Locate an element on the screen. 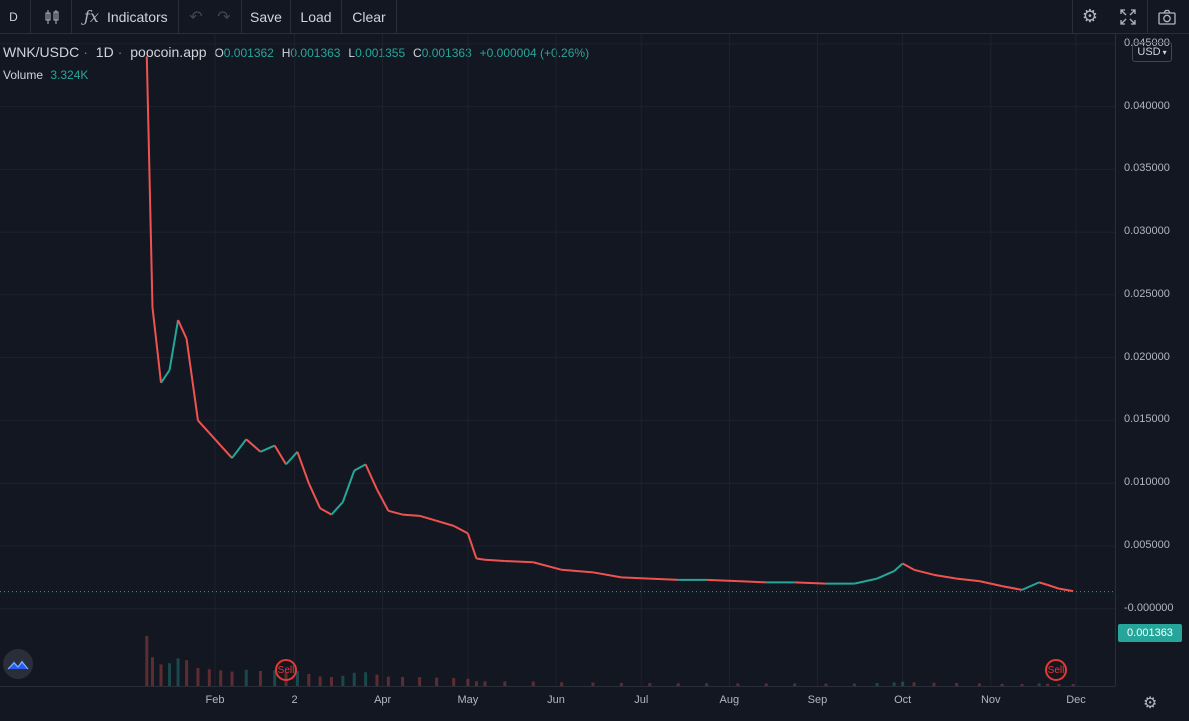  x-tick-label: Oct is located at coordinates (903, 700).